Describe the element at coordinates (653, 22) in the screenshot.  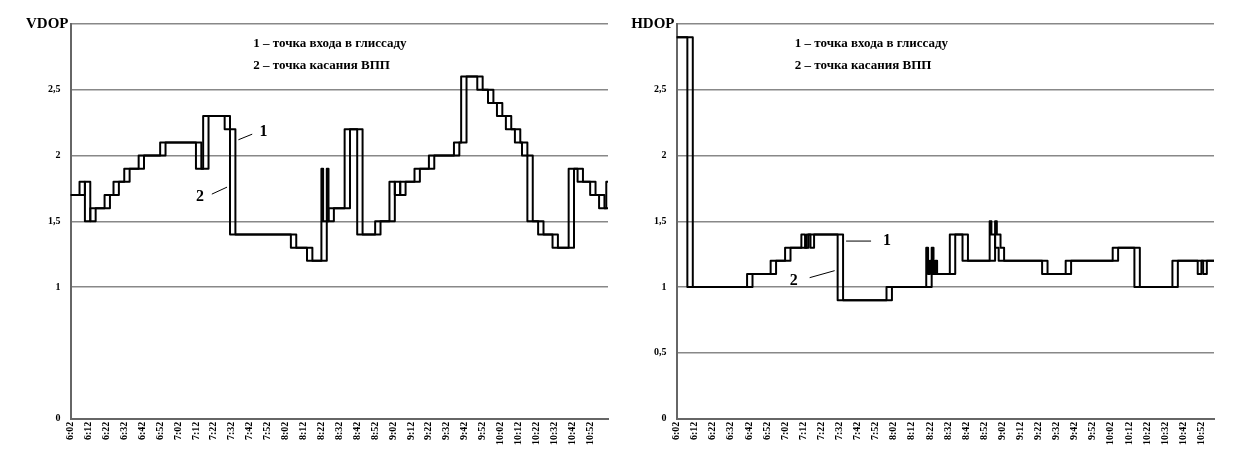
I see `y-axis-title: HDOP` at that location.